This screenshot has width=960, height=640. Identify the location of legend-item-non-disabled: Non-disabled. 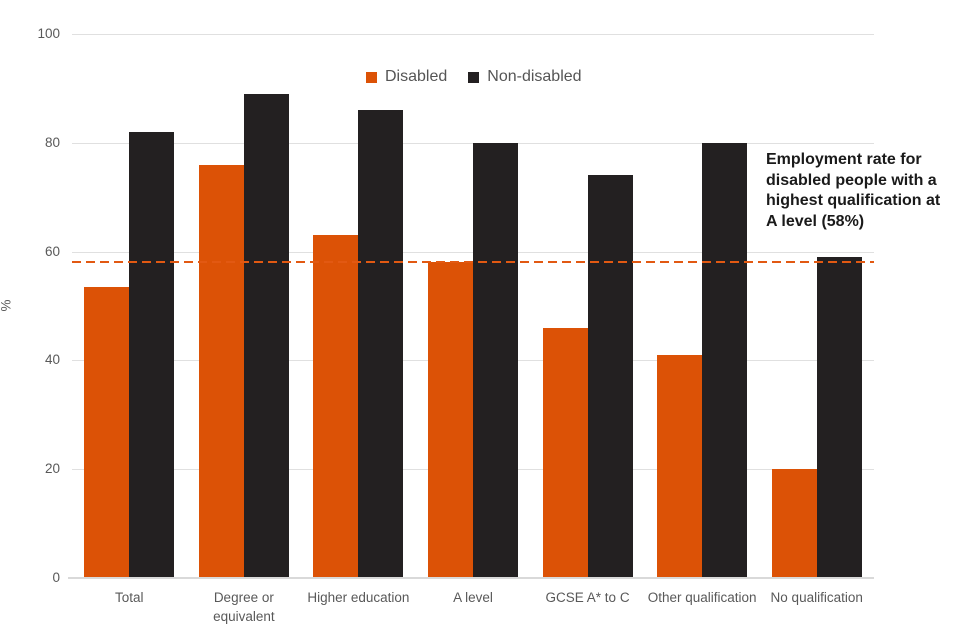
(525, 77).